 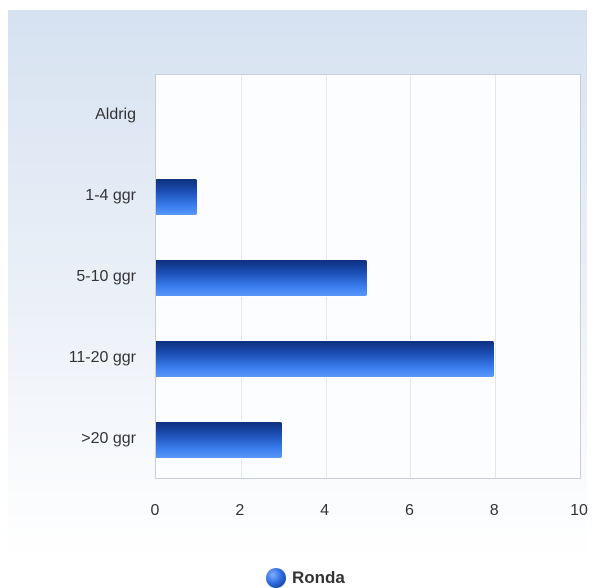 What do you see at coordinates (108, 438) in the screenshot?
I see `category-label: >20 ggr` at bounding box center [108, 438].